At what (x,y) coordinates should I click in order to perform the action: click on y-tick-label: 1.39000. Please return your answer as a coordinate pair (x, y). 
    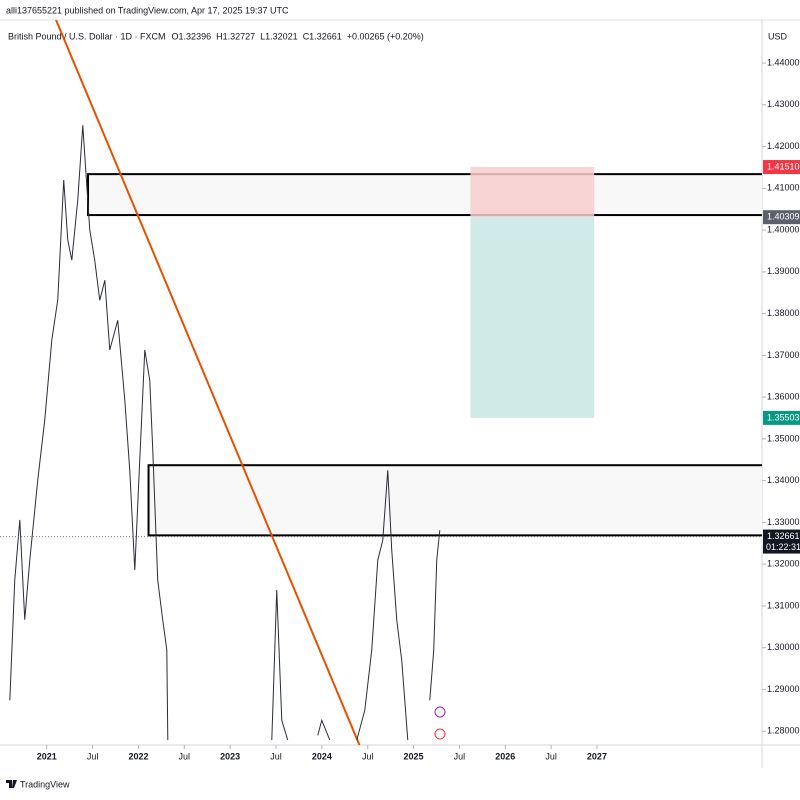
    Looking at the image, I should click on (783, 271).